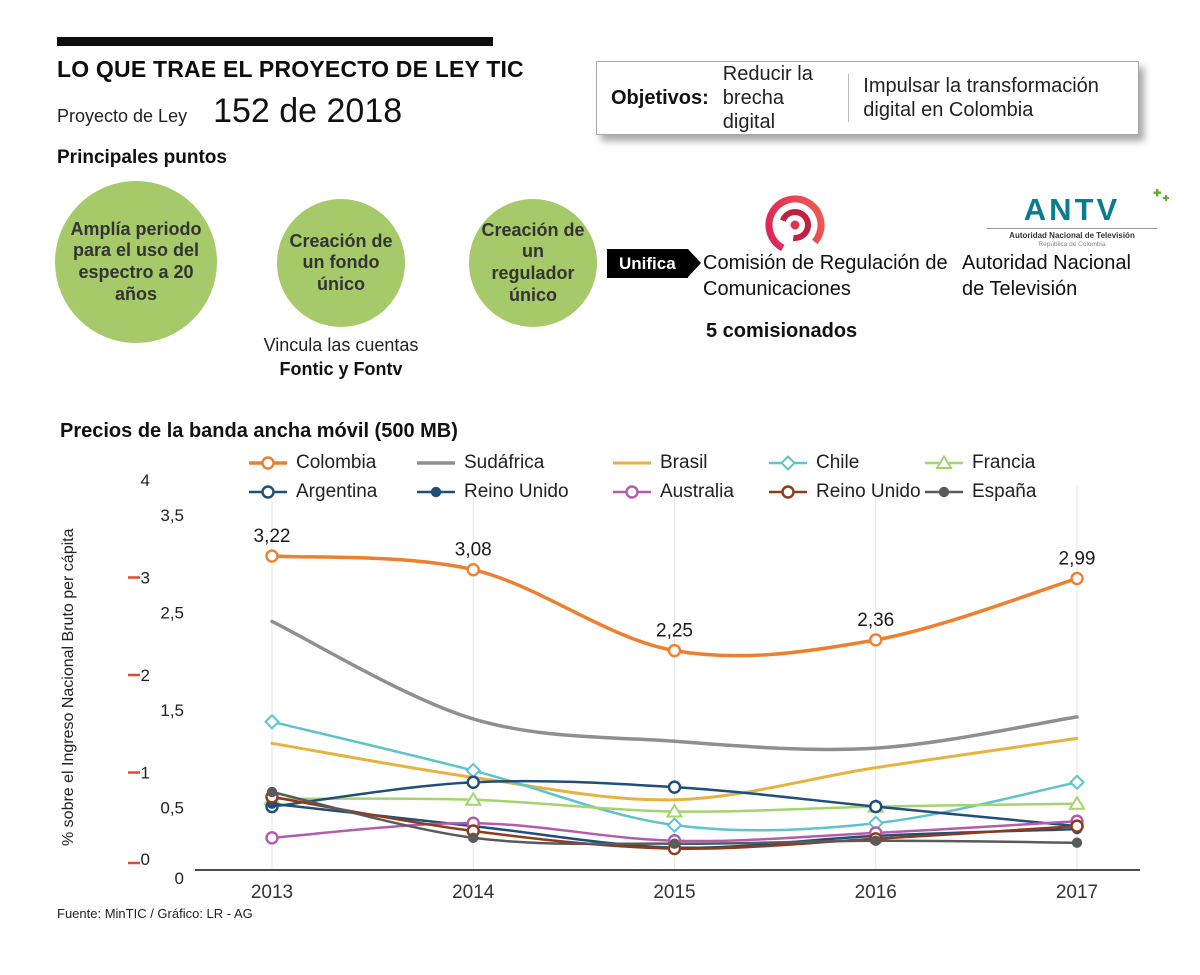 The height and width of the screenshot is (975, 1200). What do you see at coordinates (1072, 244) in the screenshot?
I see `antv-logo-subtext2: República de Colombia` at bounding box center [1072, 244].